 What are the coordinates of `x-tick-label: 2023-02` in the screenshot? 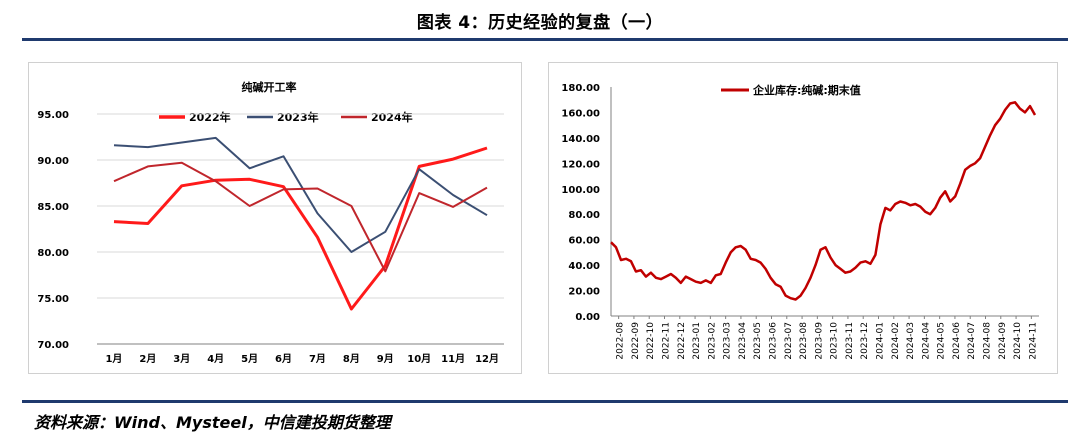 It's located at (712, 341).